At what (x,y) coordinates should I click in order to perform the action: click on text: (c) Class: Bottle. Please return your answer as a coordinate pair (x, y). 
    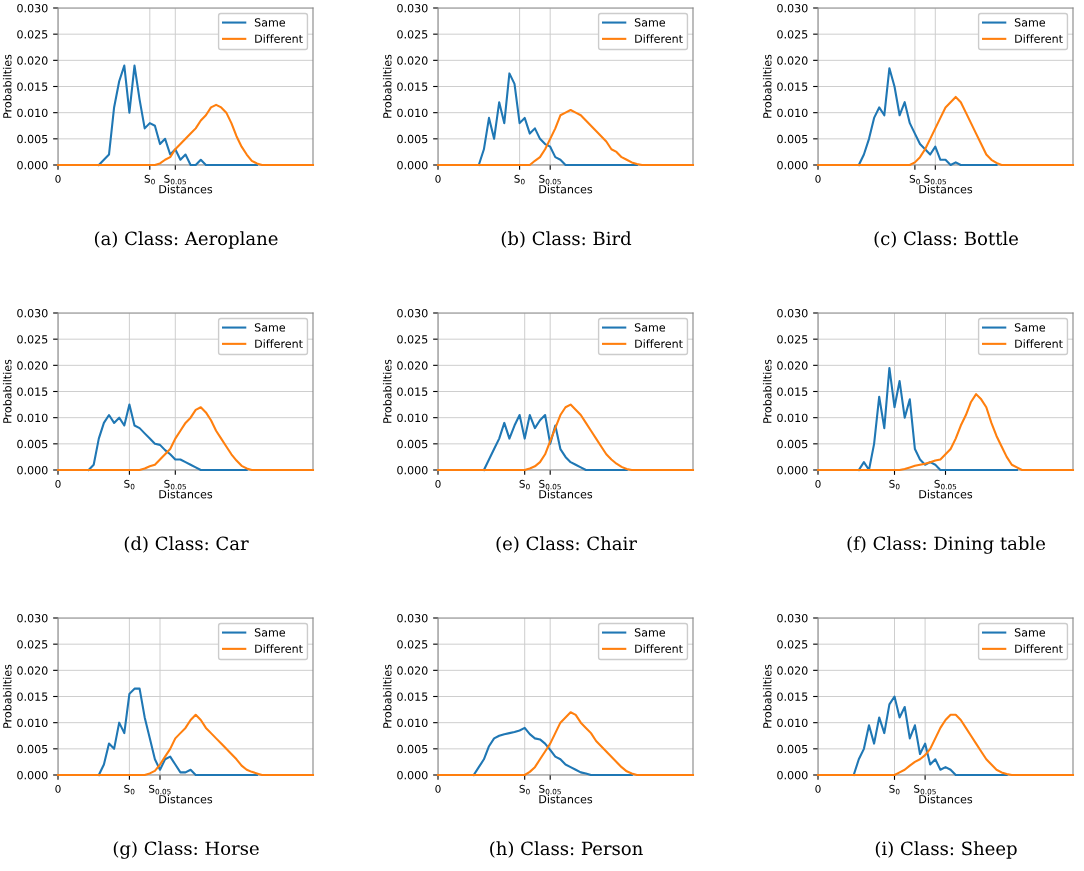
    Looking at the image, I should click on (946, 239).